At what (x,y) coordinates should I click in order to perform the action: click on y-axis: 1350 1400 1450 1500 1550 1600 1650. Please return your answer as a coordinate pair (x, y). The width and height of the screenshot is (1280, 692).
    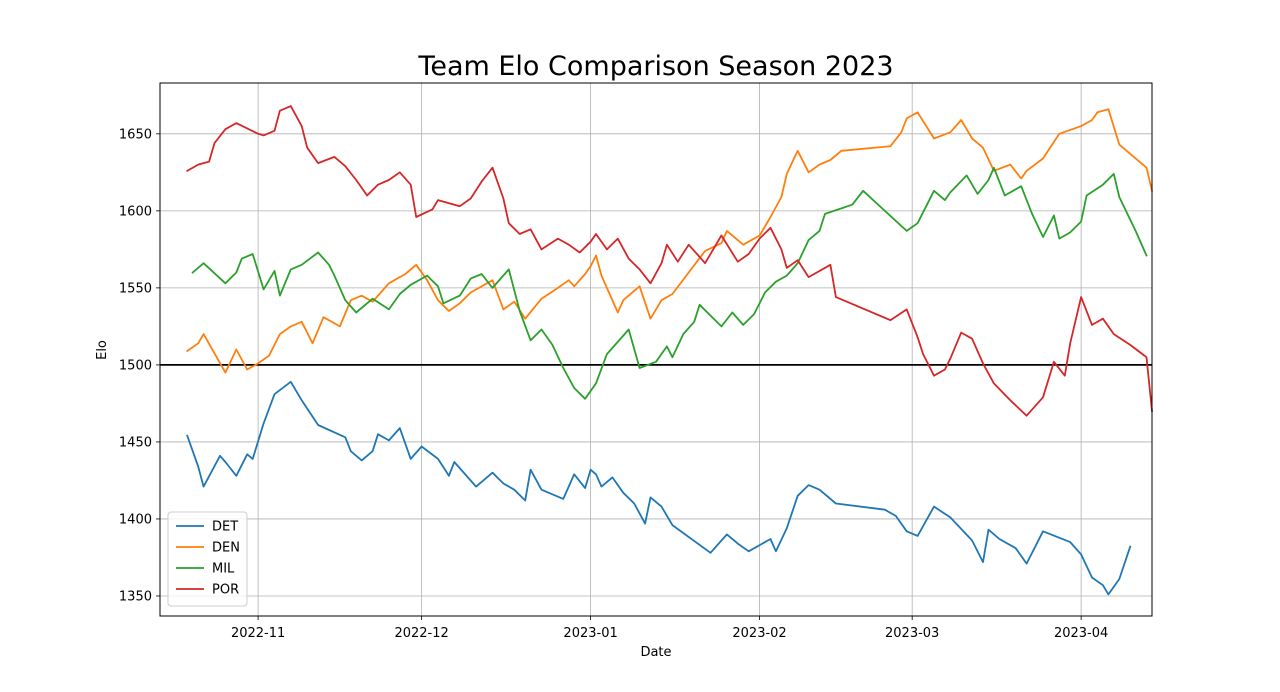
    Looking at the image, I should click on (139, 365).